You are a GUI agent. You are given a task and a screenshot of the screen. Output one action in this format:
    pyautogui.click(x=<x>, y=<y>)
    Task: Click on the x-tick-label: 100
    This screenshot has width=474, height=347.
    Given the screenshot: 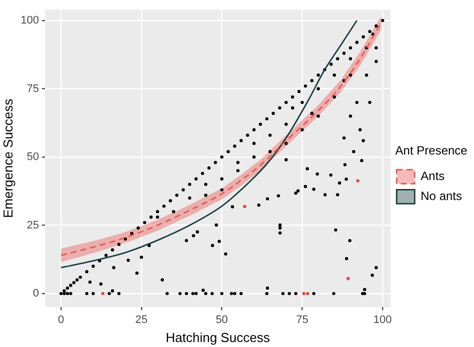 What is the action you would take?
    pyautogui.click(x=382, y=320)
    